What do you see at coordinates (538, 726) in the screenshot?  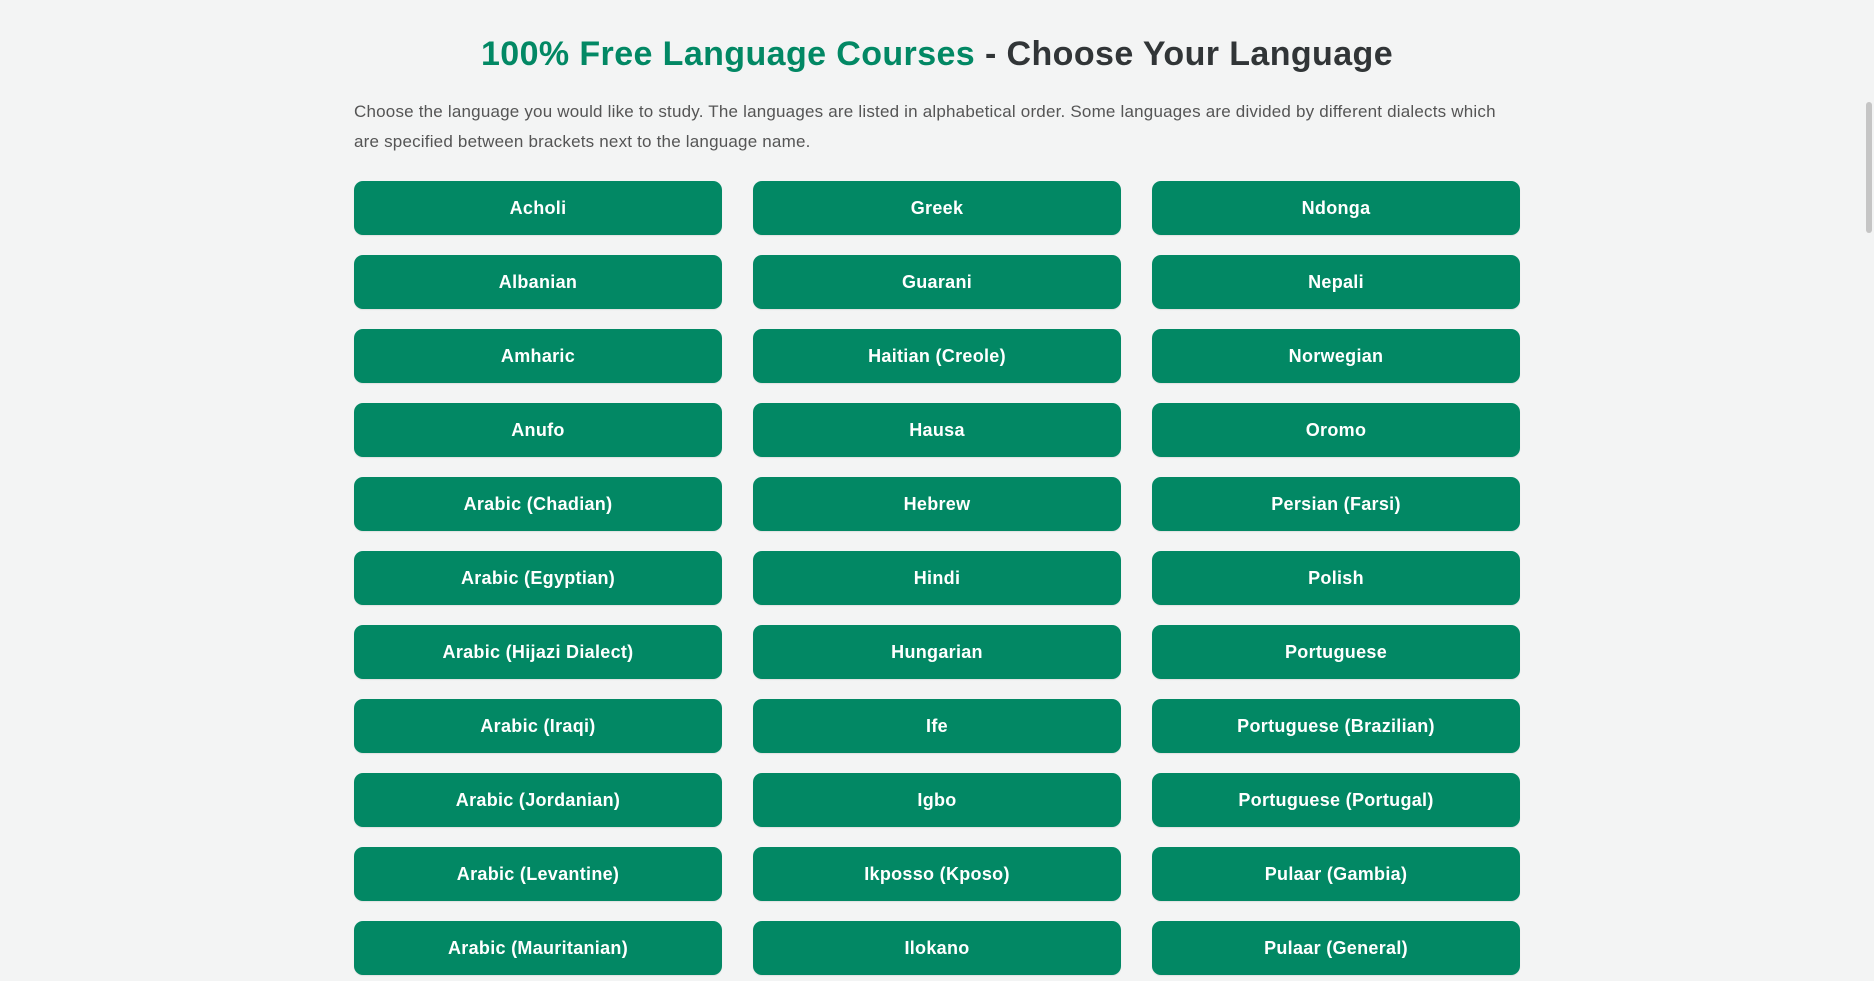 I see `language-button-arabic-iraqi: Arabic (Iraqi)` at bounding box center [538, 726].